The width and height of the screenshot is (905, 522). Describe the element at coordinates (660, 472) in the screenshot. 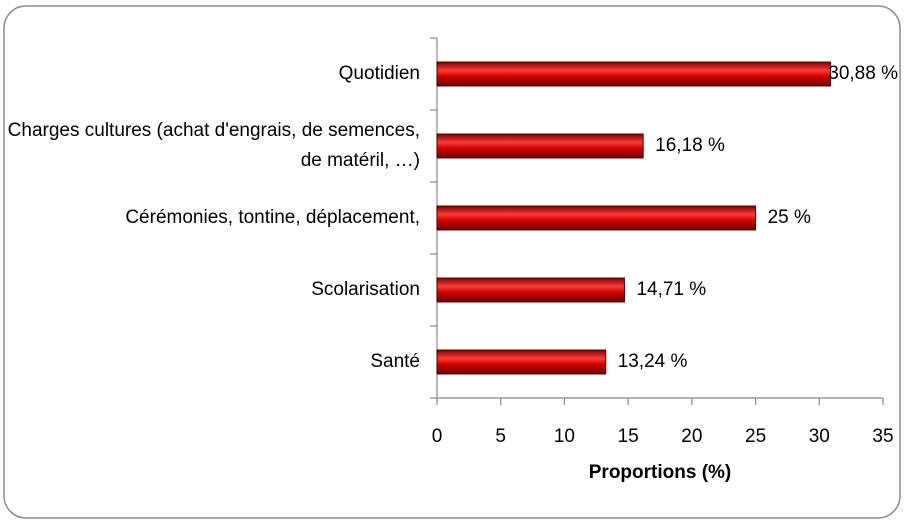

I see `x-axis-label: Proportions (%)` at that location.